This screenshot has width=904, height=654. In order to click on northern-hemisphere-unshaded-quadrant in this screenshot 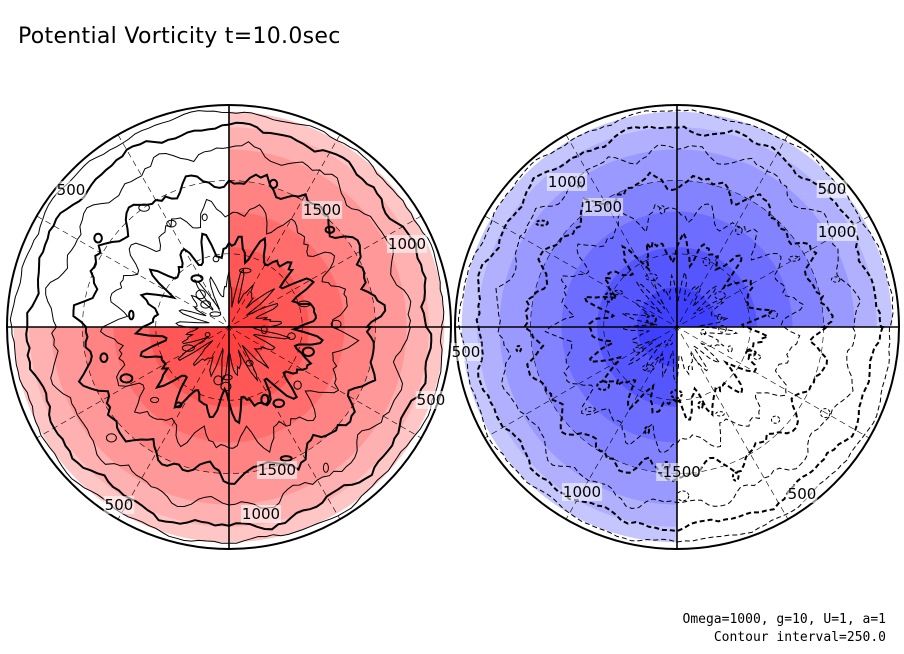, I will do `click(118, 216)`.